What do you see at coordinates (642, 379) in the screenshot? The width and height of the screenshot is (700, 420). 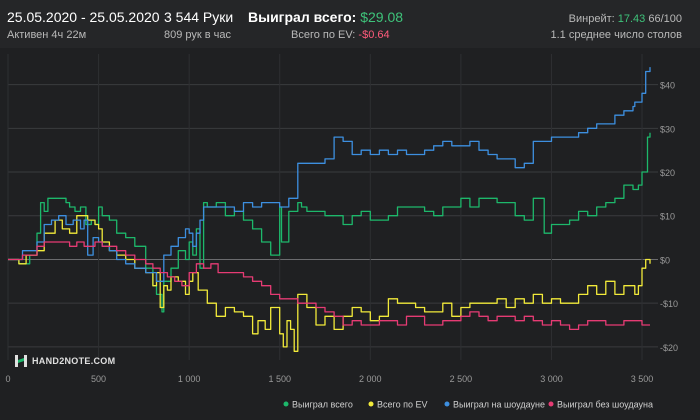 I see `x-tick-label: 3 500` at bounding box center [642, 379].